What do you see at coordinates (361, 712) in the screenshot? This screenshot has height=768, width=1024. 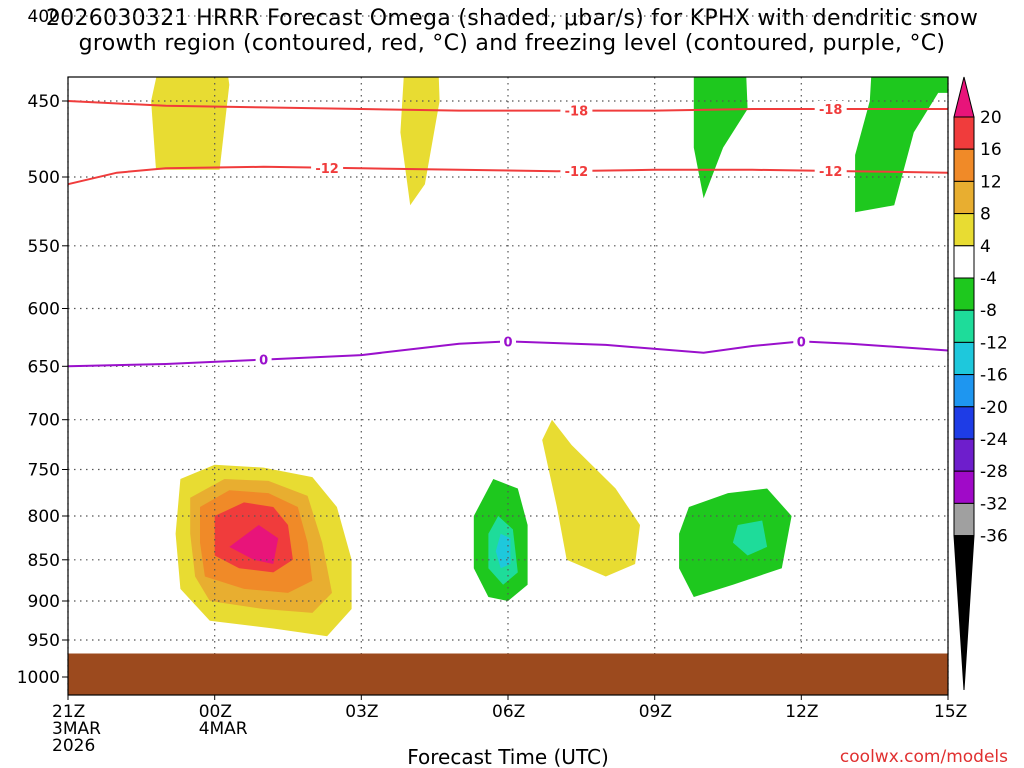 I see `x-tick-label-6-0: 03Z` at bounding box center [361, 712].